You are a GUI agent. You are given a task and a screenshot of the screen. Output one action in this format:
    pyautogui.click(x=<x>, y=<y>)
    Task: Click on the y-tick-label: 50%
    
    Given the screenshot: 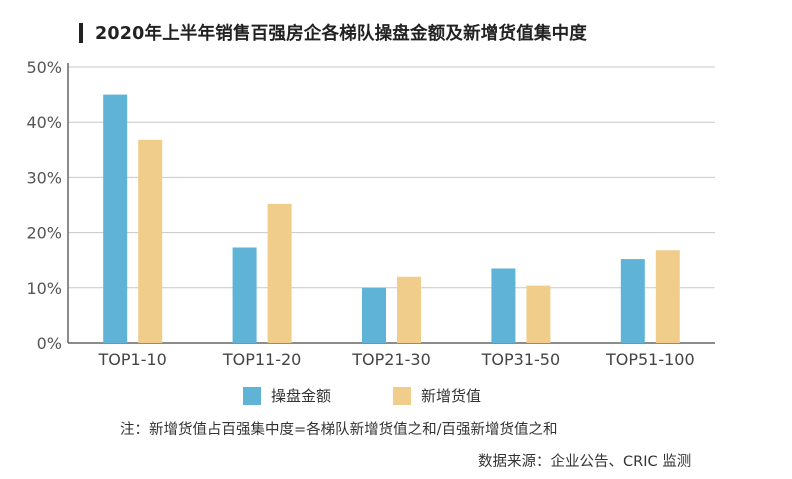 What is the action you would take?
    pyautogui.click(x=44, y=67)
    